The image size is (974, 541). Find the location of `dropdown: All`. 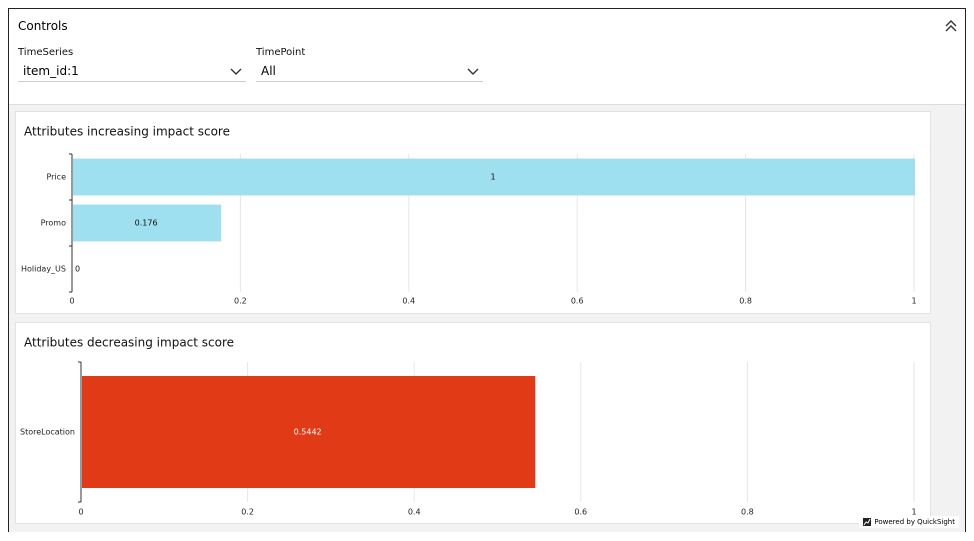

dropdown: All is located at coordinates (369, 71).